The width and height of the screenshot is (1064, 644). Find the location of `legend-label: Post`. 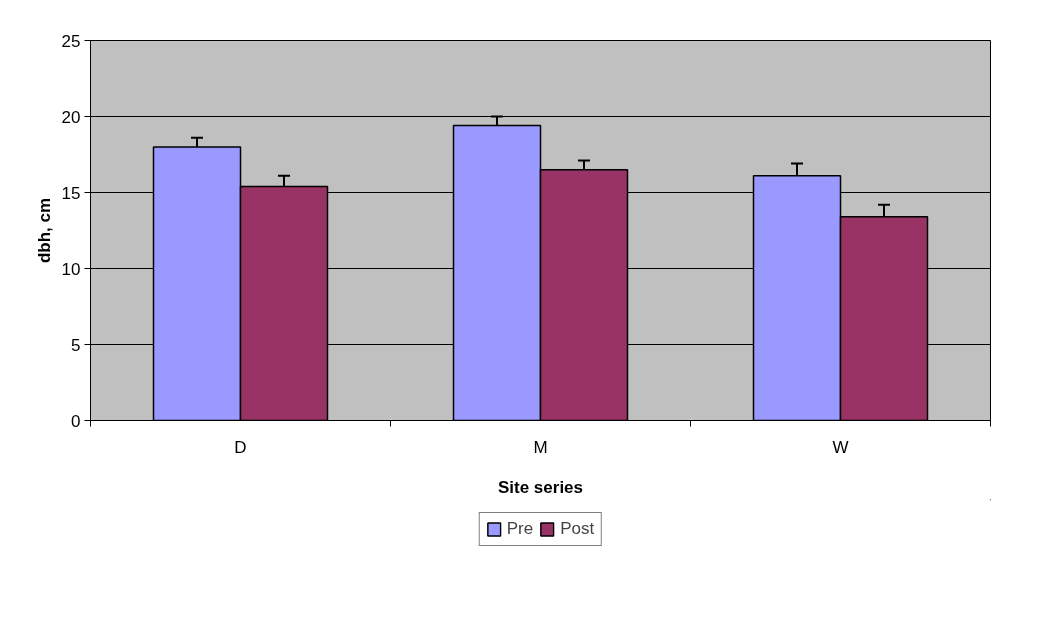

legend-label: Post is located at coordinates (577, 529).